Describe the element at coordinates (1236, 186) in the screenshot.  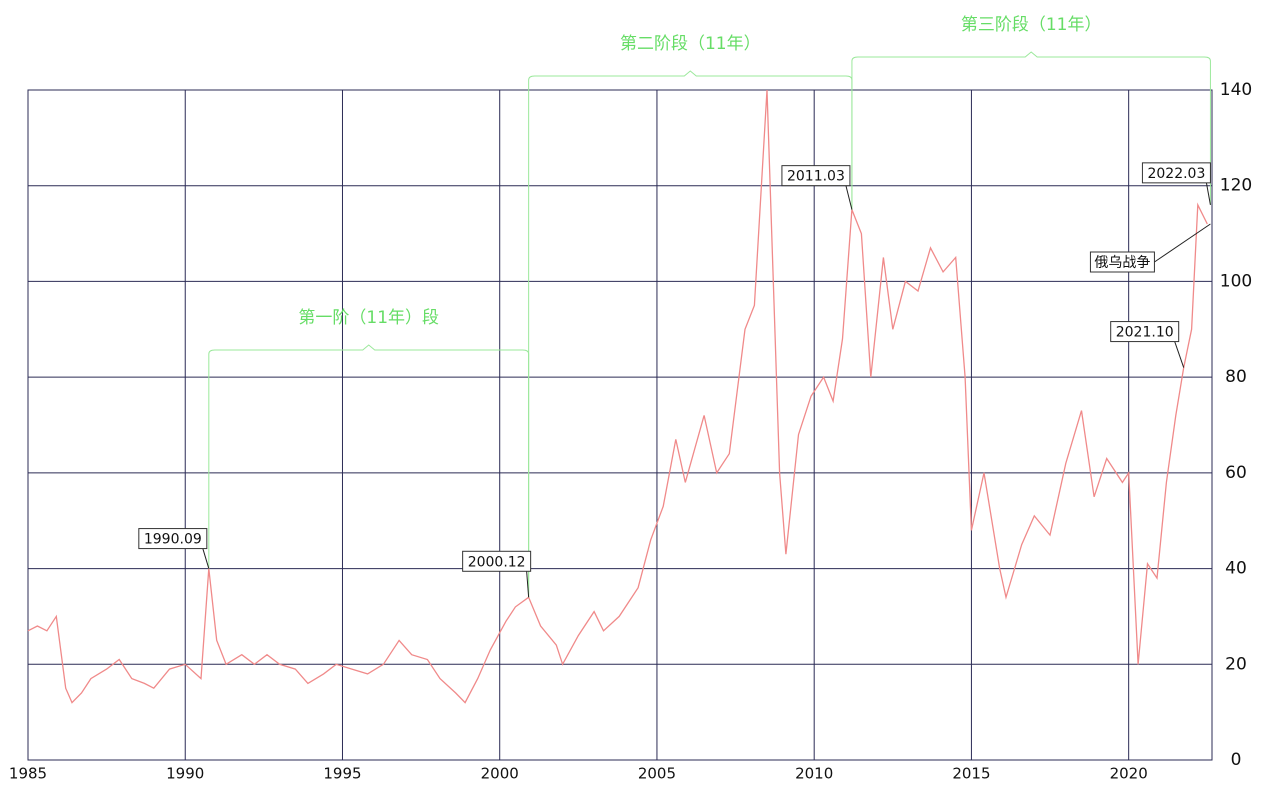
I see `y-tick-label: 120` at that location.